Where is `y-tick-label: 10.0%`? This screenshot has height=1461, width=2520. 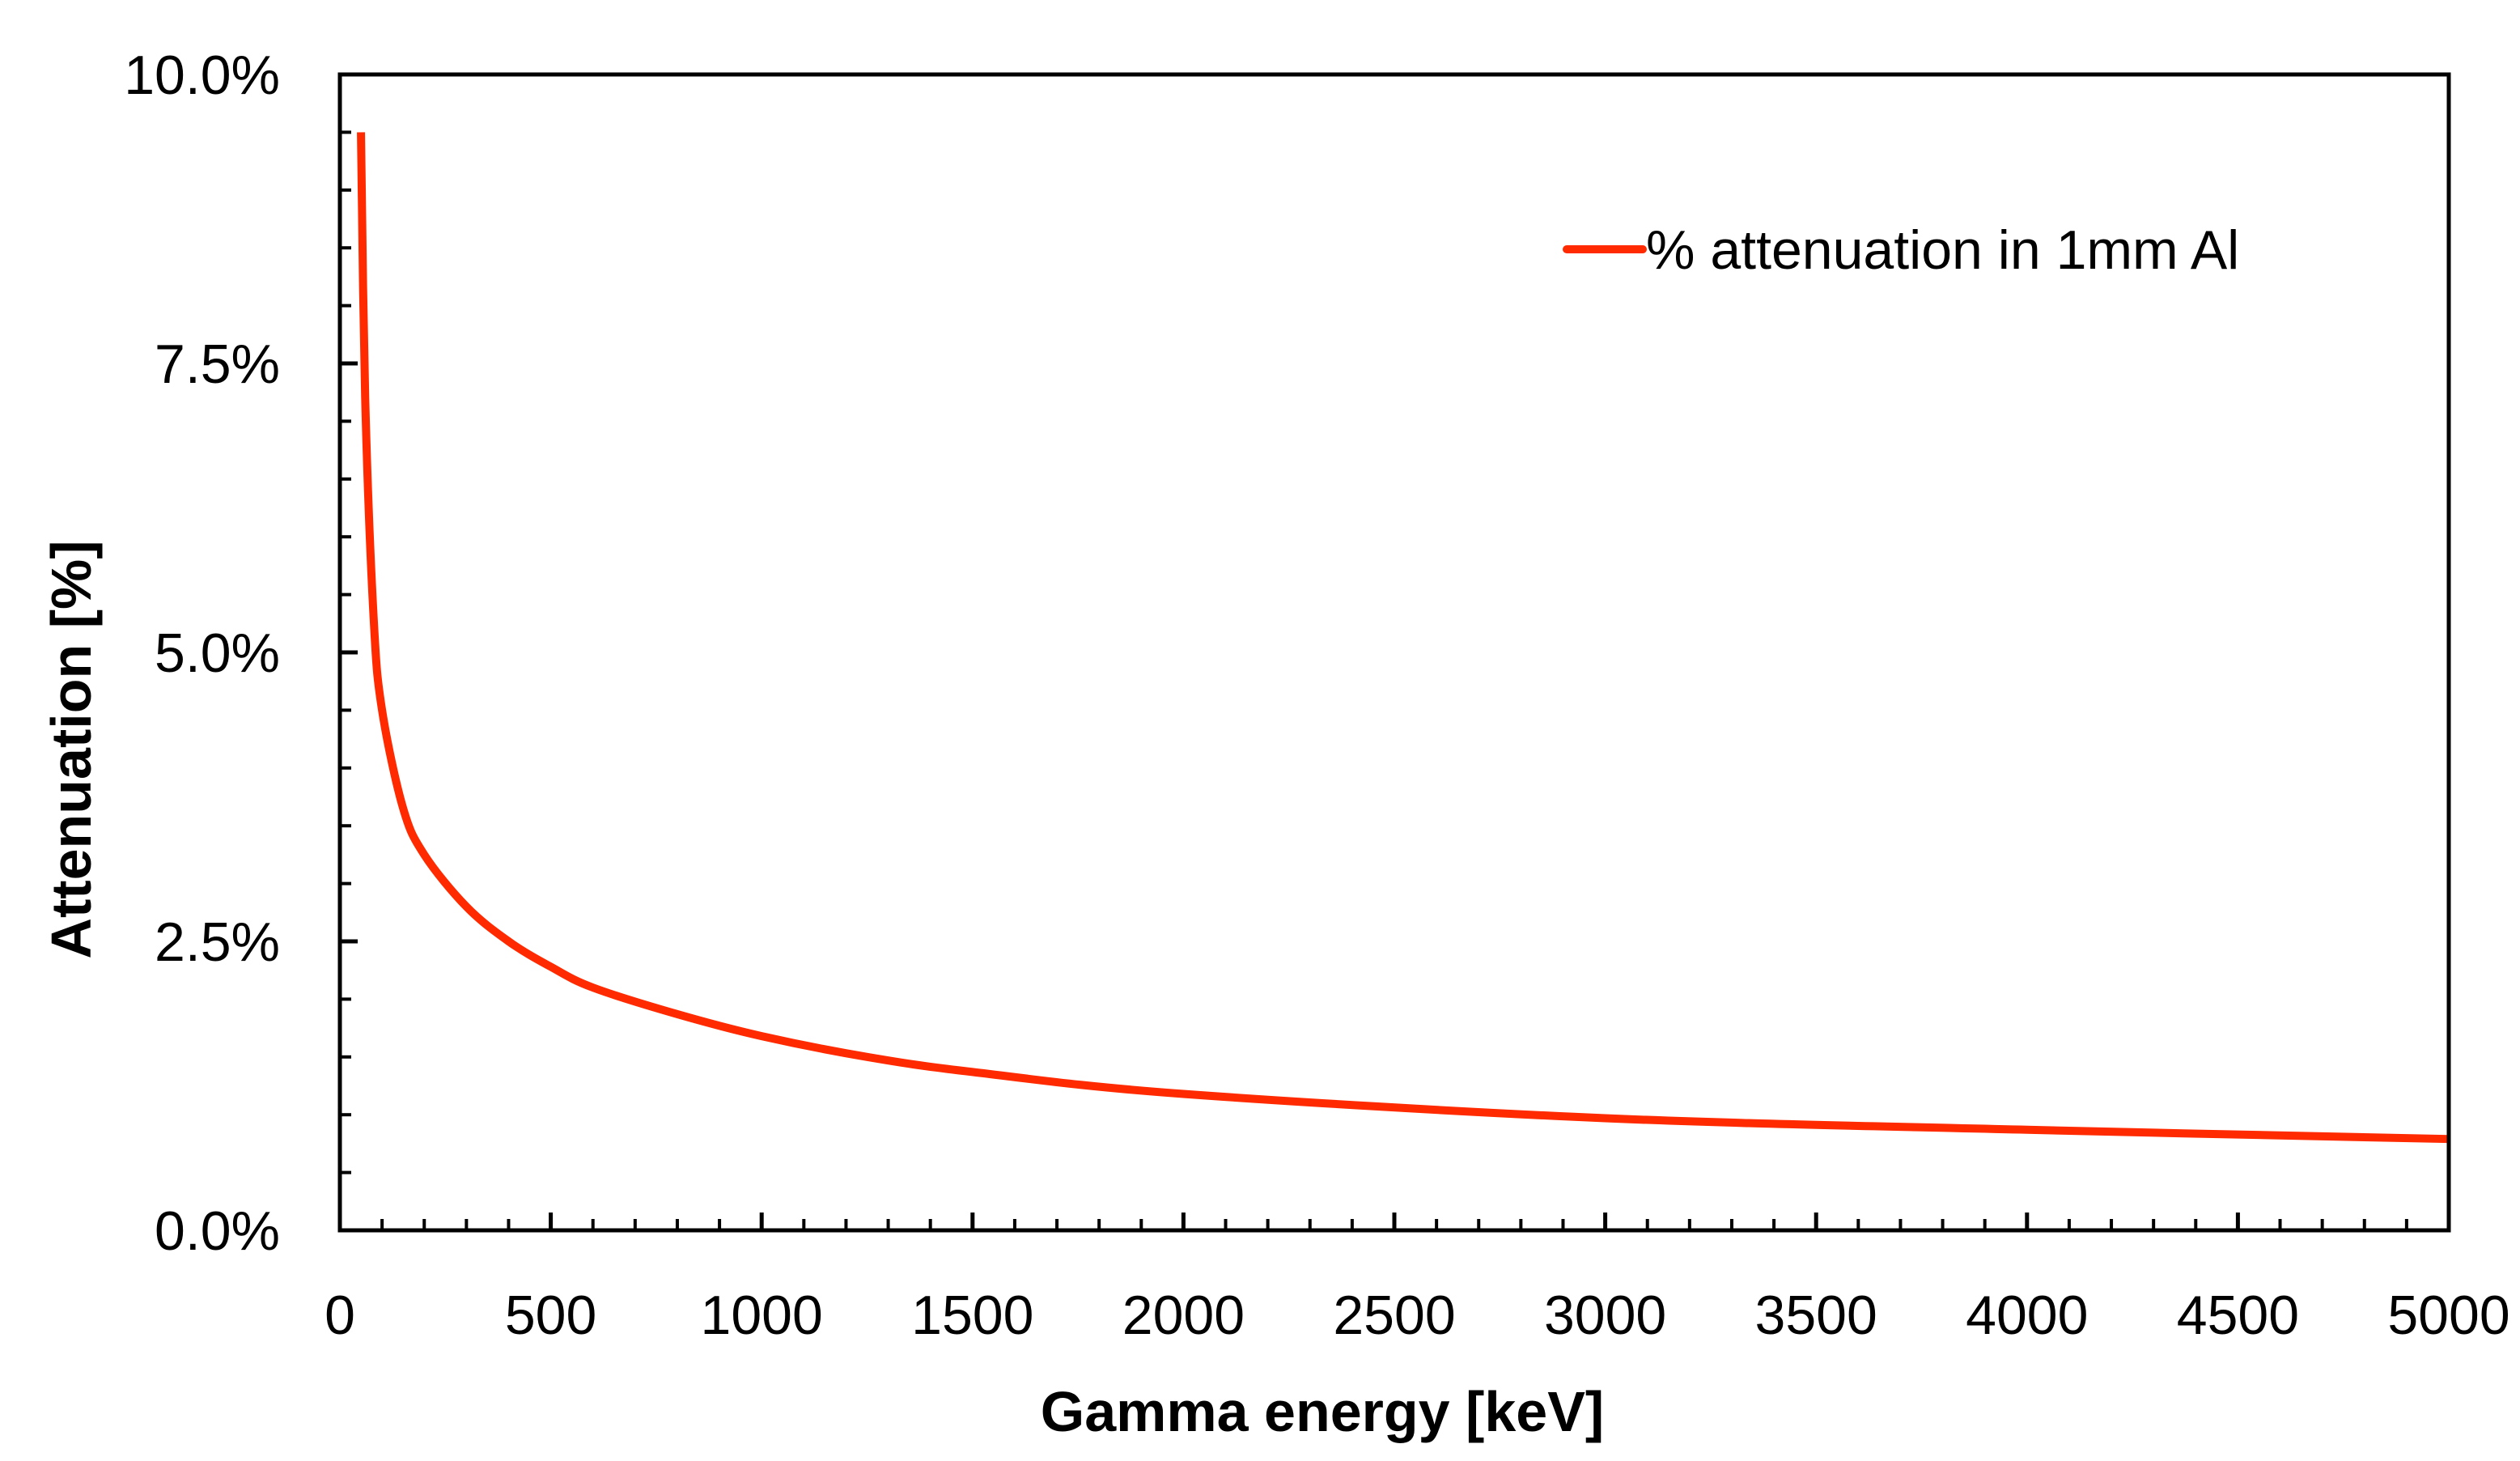 y-tick-label: 10.0% is located at coordinates (202, 75).